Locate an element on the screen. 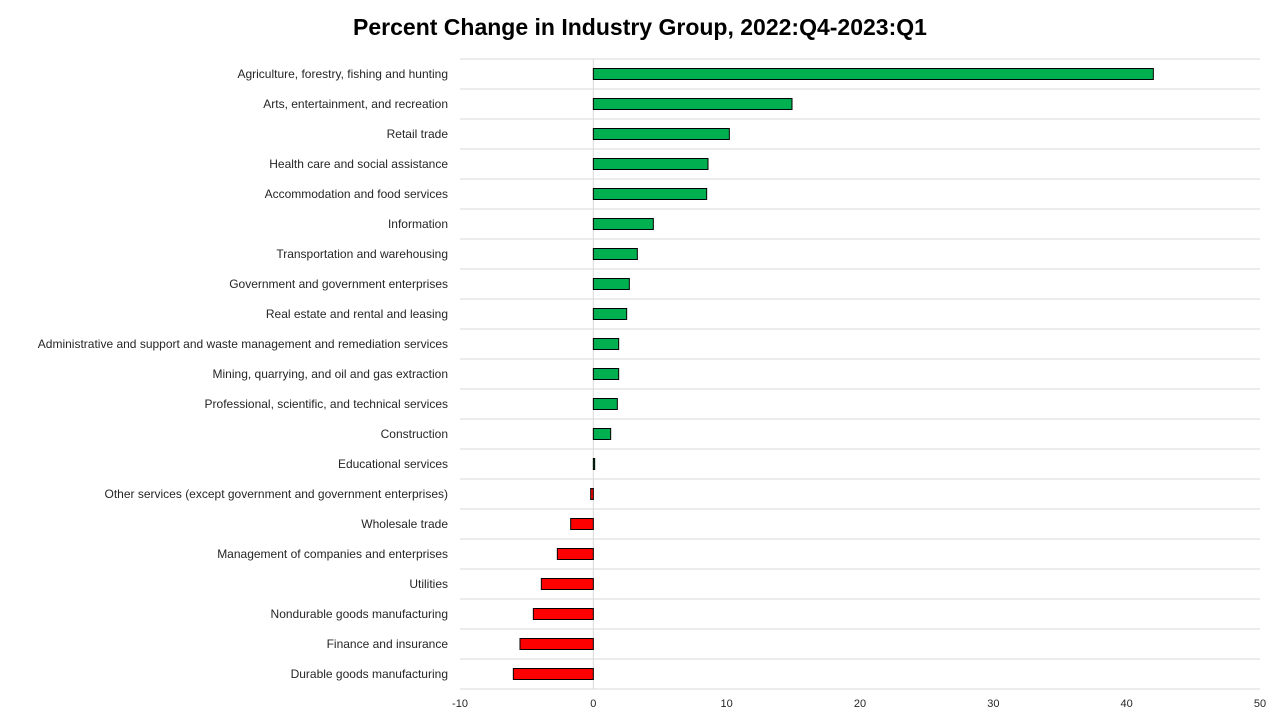 This screenshot has height=720, width=1280. category-label: Transportation and warehousing is located at coordinates (362, 254).